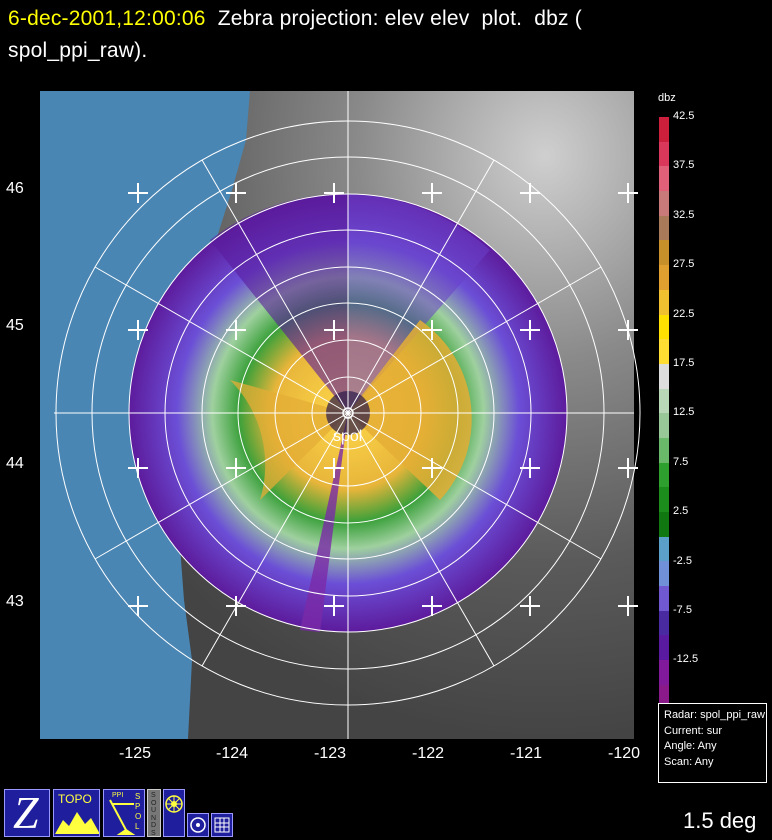 The image size is (772, 840). I want to click on info-current: Current: sur, so click(693, 730).